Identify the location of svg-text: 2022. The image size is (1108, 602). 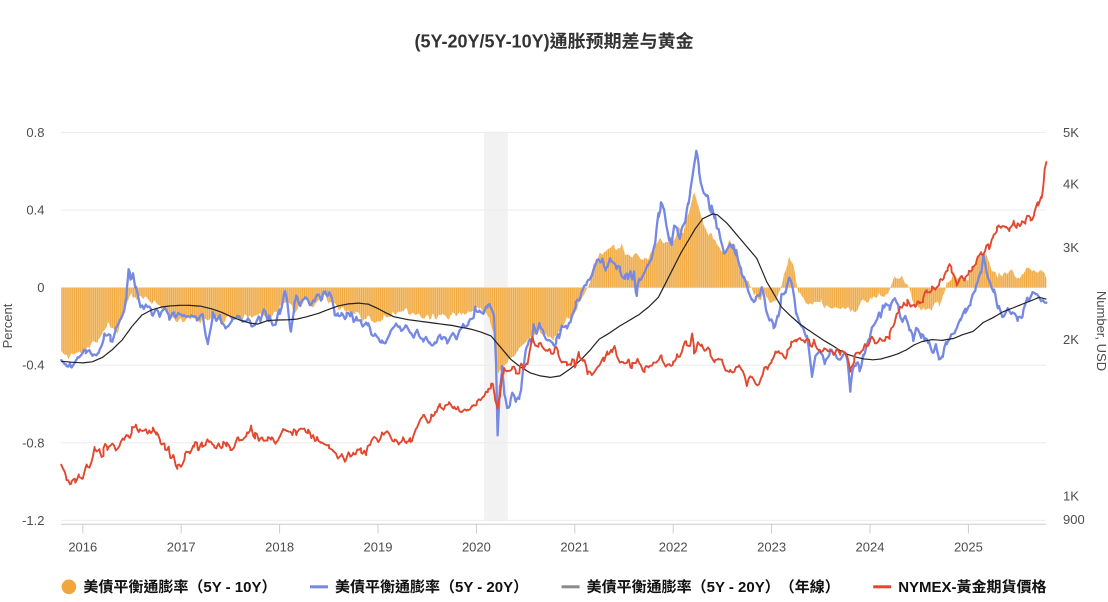
(673, 547).